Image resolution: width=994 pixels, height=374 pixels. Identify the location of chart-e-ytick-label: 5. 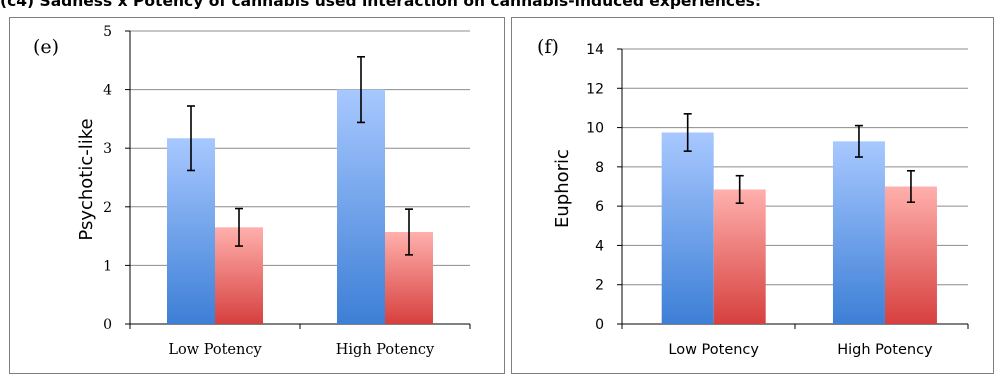
(107, 32).